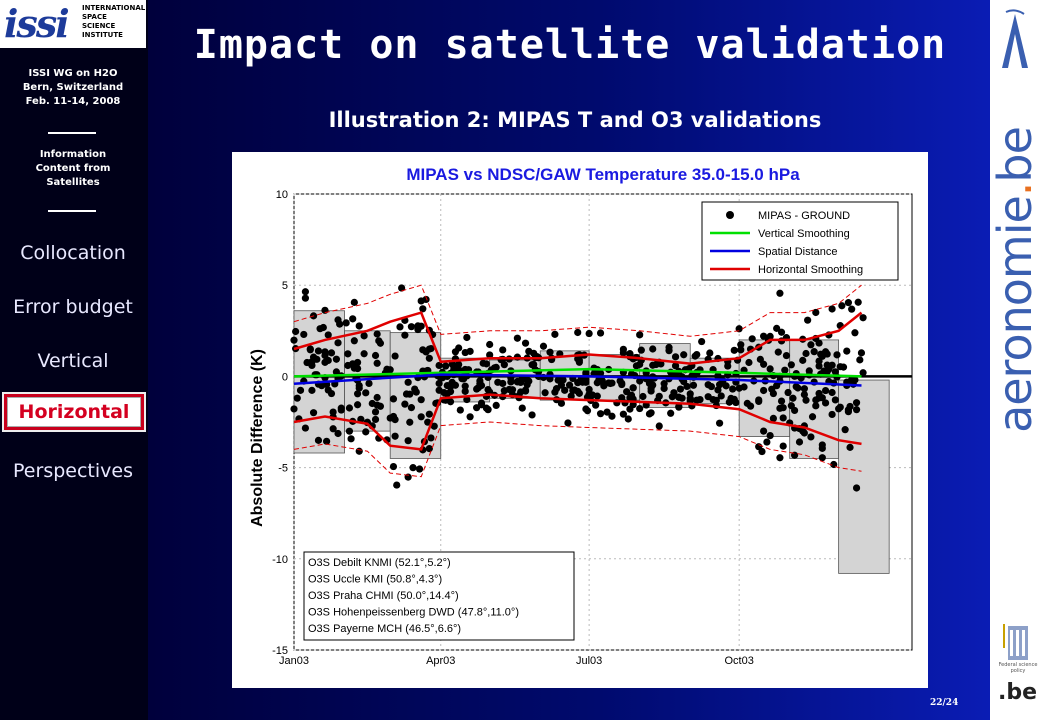  What do you see at coordinates (384, 629) in the screenshot?
I see `station-label: O3S Payerne MCH (46.5°,6.6°)` at bounding box center [384, 629].